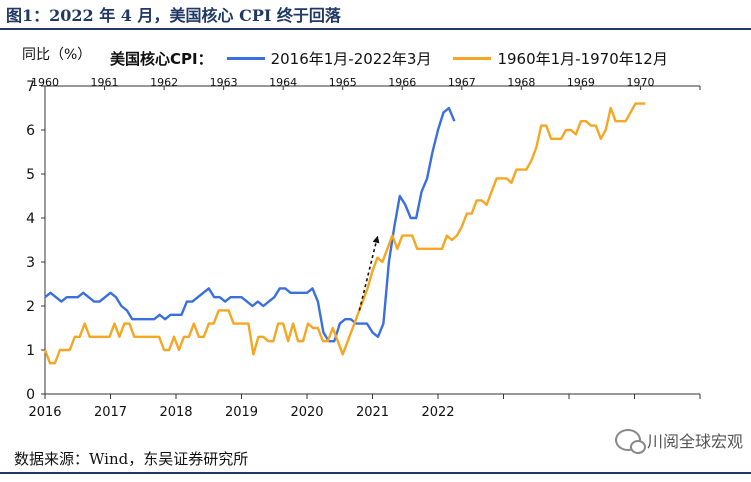 The height and width of the screenshot is (482, 751). I want to click on title-divider, so click(375, 29).